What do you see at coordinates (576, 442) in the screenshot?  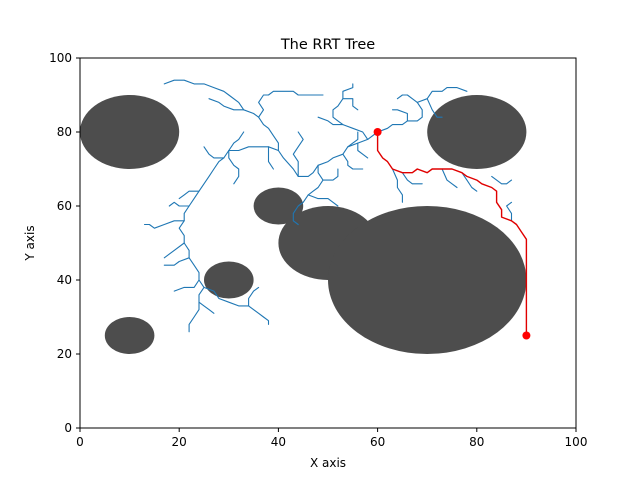 I see `x-tick-label: 100` at bounding box center [576, 442].